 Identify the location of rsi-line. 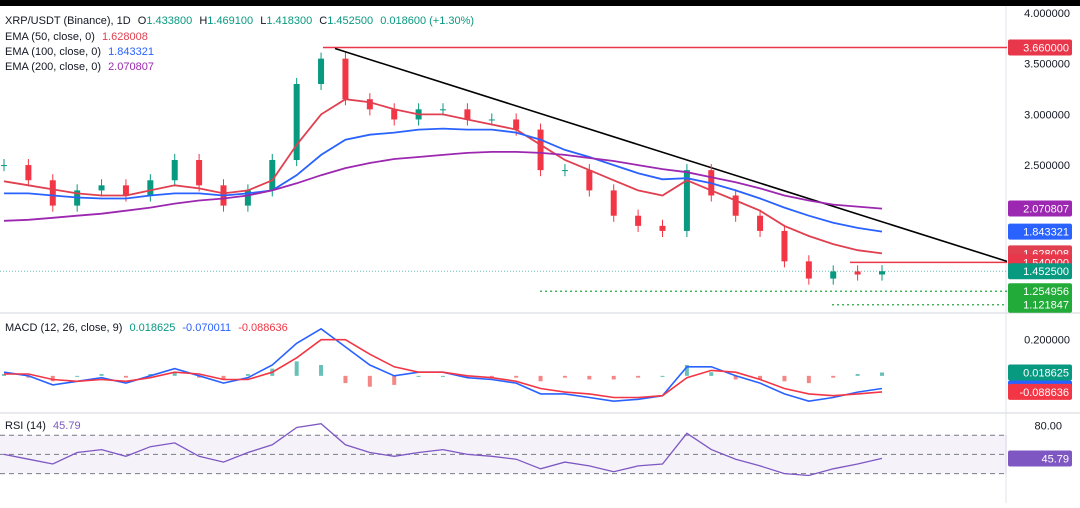
(443, 450).